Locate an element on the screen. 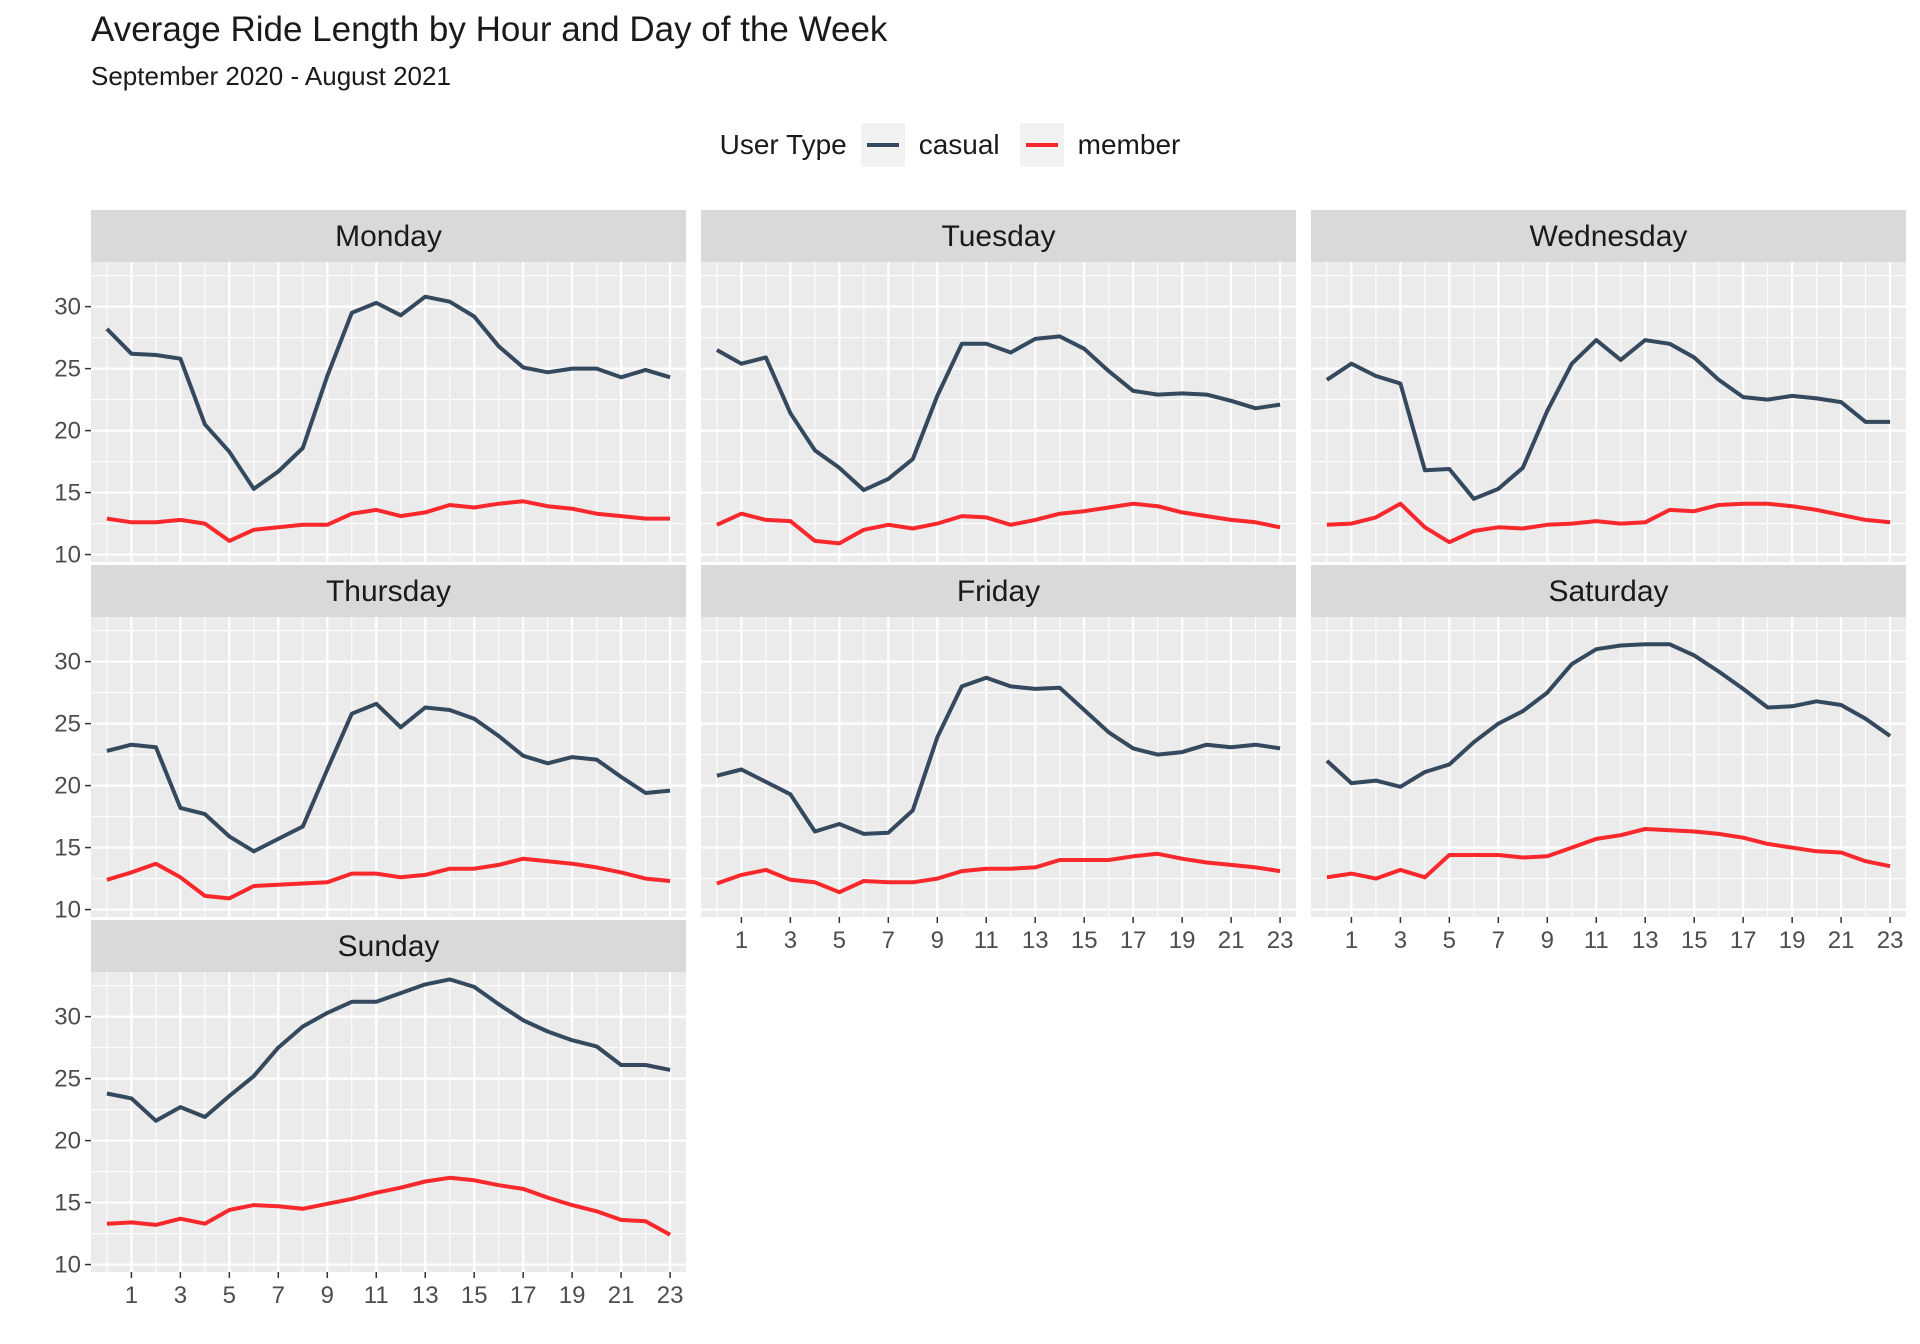 This screenshot has height=1344, width=1920. chart-subtitle: September 2020 - August 2021 is located at coordinates (271, 76).